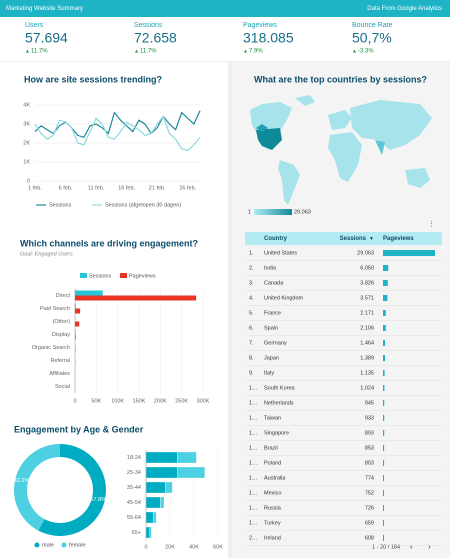  Describe the element at coordinates (83, 275) in the screenshot. I see `legend-swatch` at that location.